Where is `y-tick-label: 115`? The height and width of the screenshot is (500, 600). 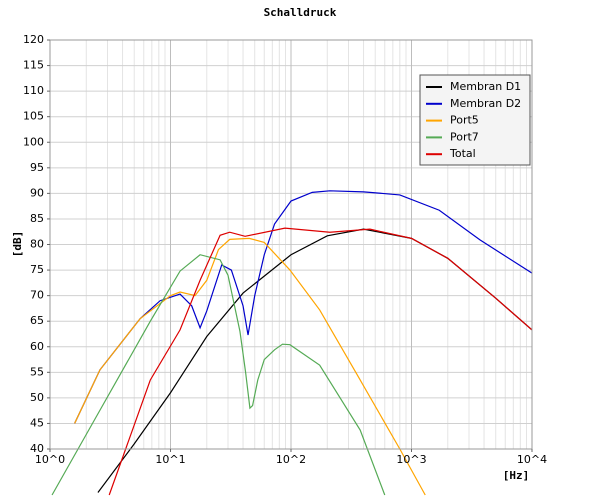 y-tick-label: 115 is located at coordinates (33, 65).